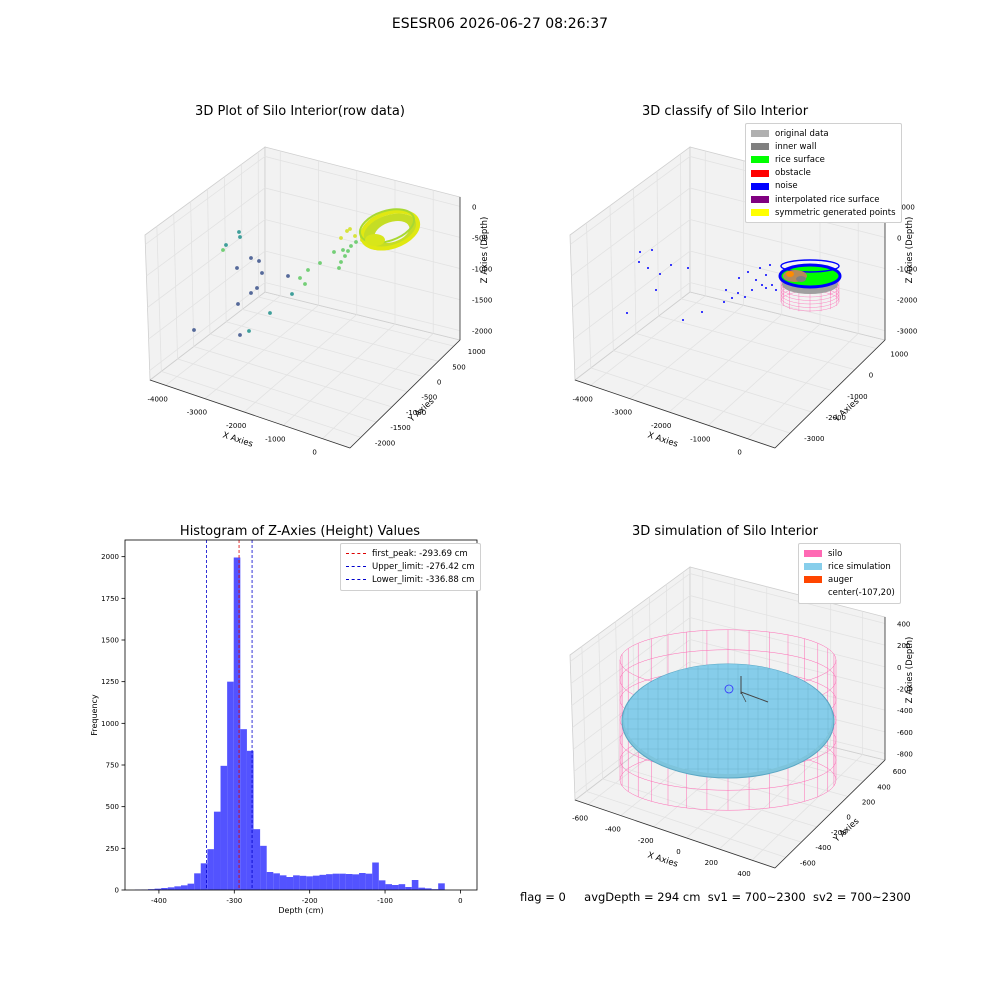  Describe the element at coordinates (910, 670) in the screenshot. I see `z-axis-label: Z Axies (Depth)` at that location.